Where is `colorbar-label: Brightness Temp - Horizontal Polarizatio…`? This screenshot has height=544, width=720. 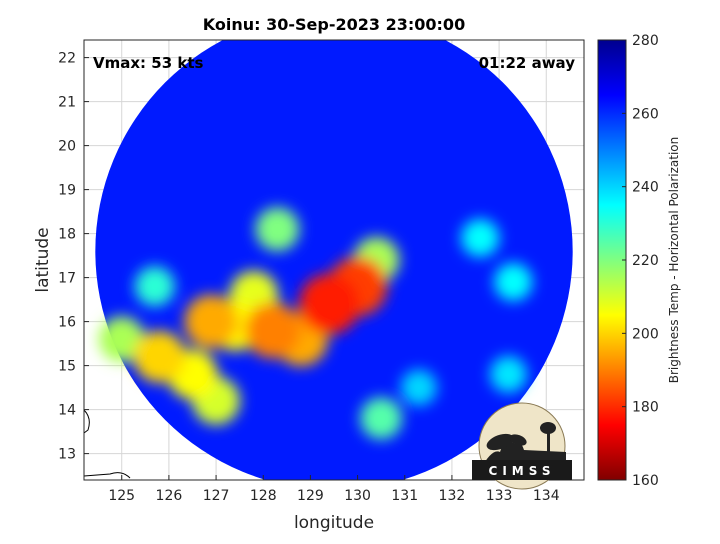
colorbar-label: Brightness Temp - Horizontal Polarizatio… is located at coordinates (674, 260).